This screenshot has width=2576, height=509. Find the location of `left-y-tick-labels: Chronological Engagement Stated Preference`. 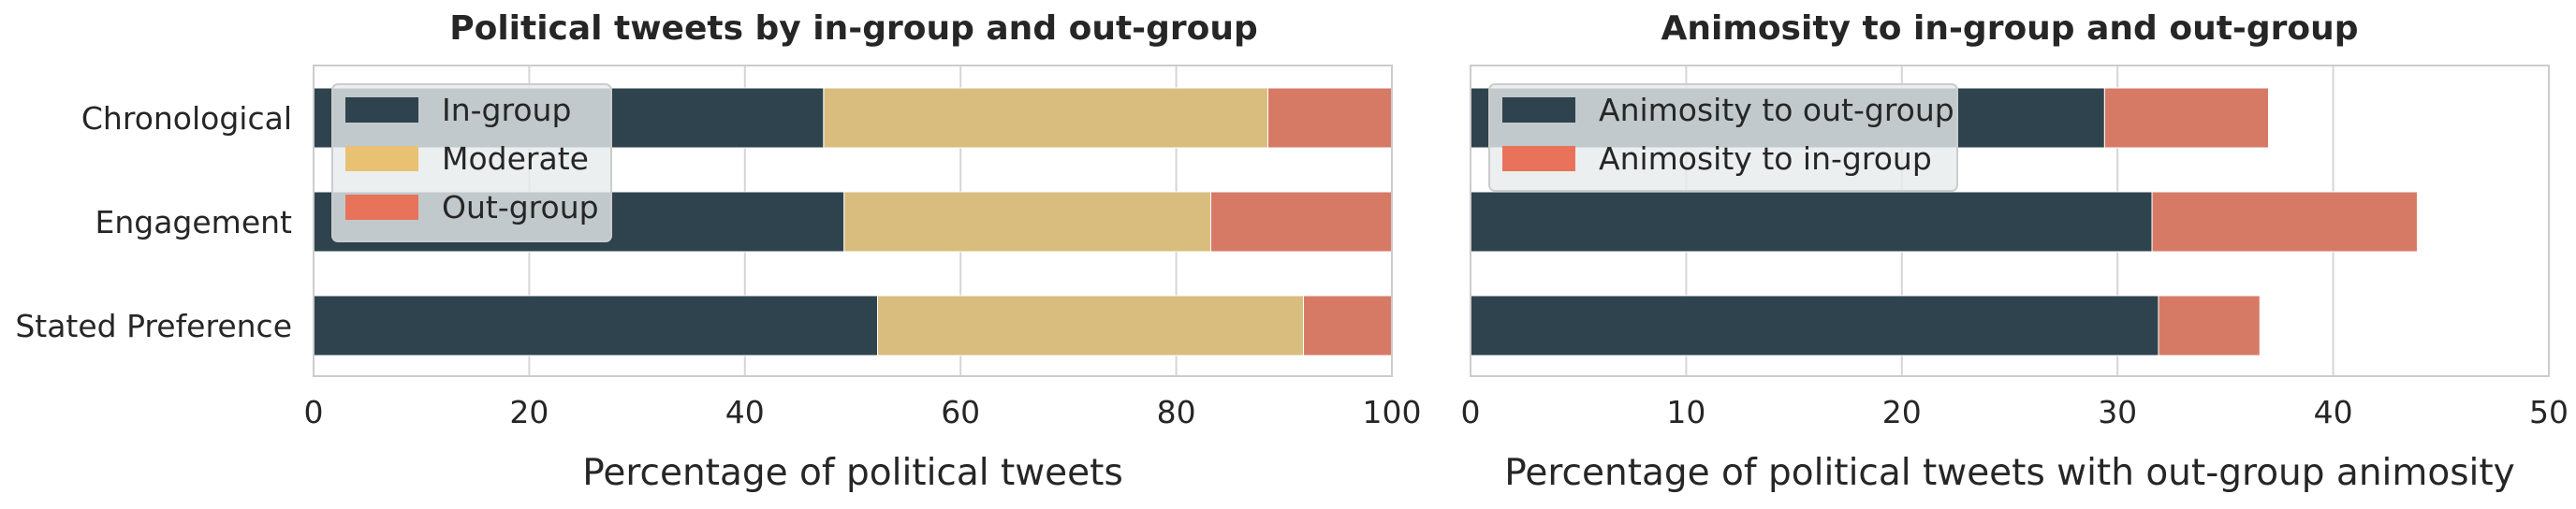

left-y-tick-labels: Chronological Engagement Stated Preference is located at coordinates (153, 222).